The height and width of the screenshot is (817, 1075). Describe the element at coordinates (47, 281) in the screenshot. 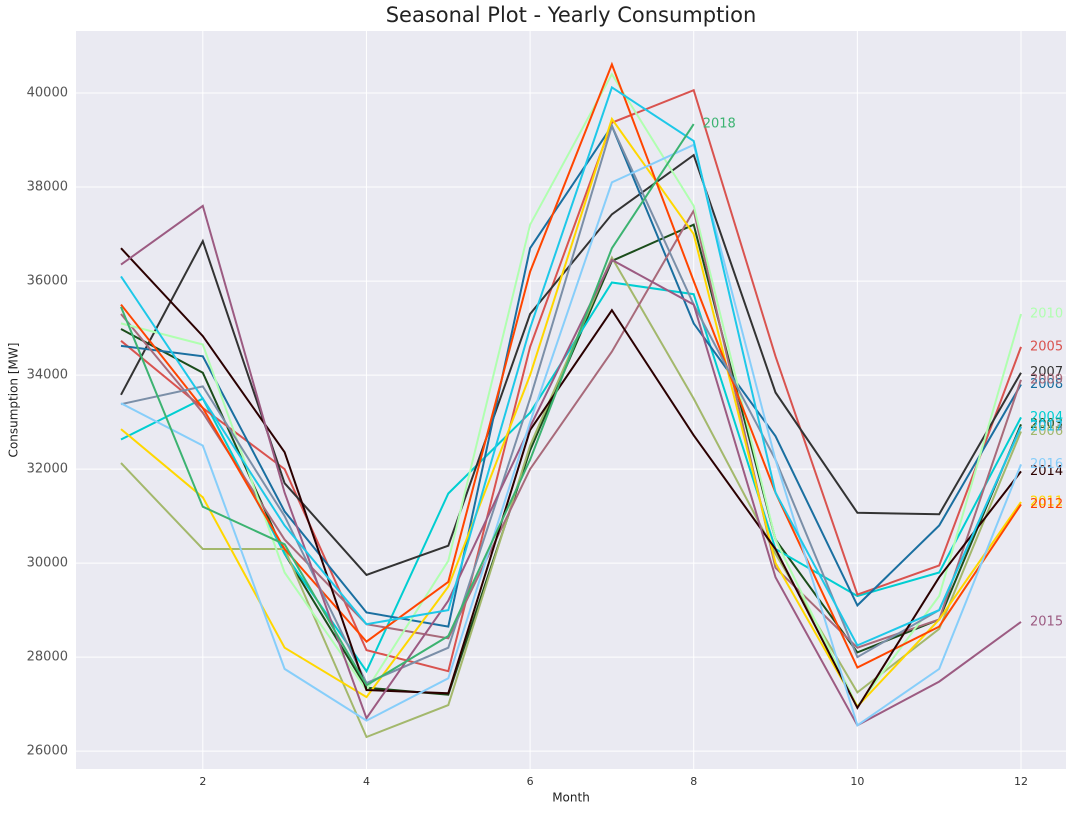

I see `y-tick-label: 36000` at that location.